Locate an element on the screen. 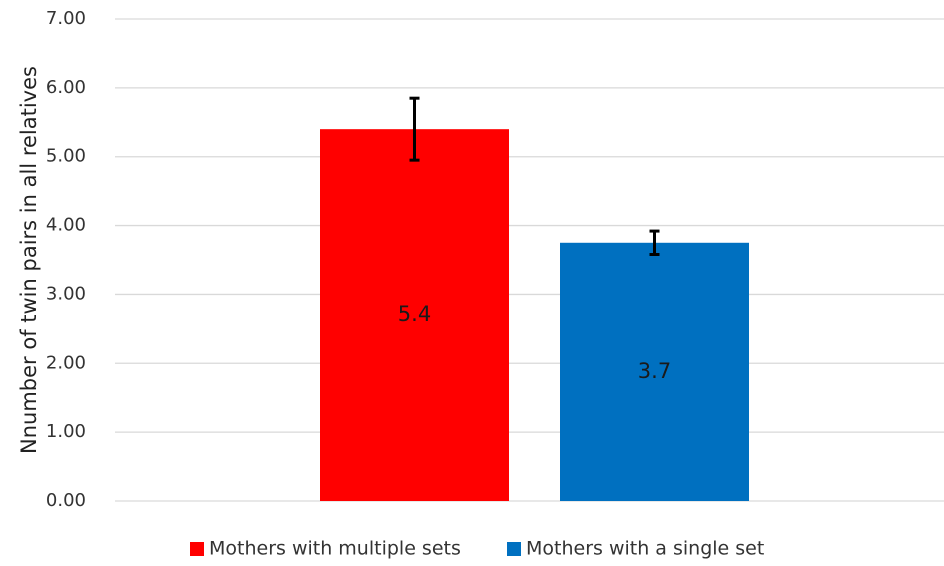  y-axis-ticks: 0.00 1.00 2.00 3.00 4.00 5.00 6.00 7.00 is located at coordinates (66, 259).